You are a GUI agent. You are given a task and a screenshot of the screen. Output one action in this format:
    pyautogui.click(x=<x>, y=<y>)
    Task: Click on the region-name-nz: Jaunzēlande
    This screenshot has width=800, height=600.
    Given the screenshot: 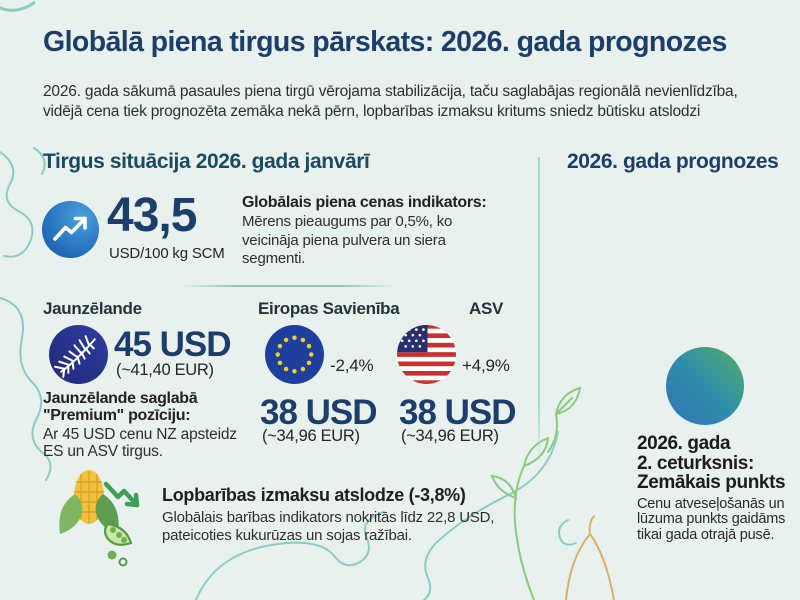 What is the action you would take?
    pyautogui.click(x=92, y=308)
    